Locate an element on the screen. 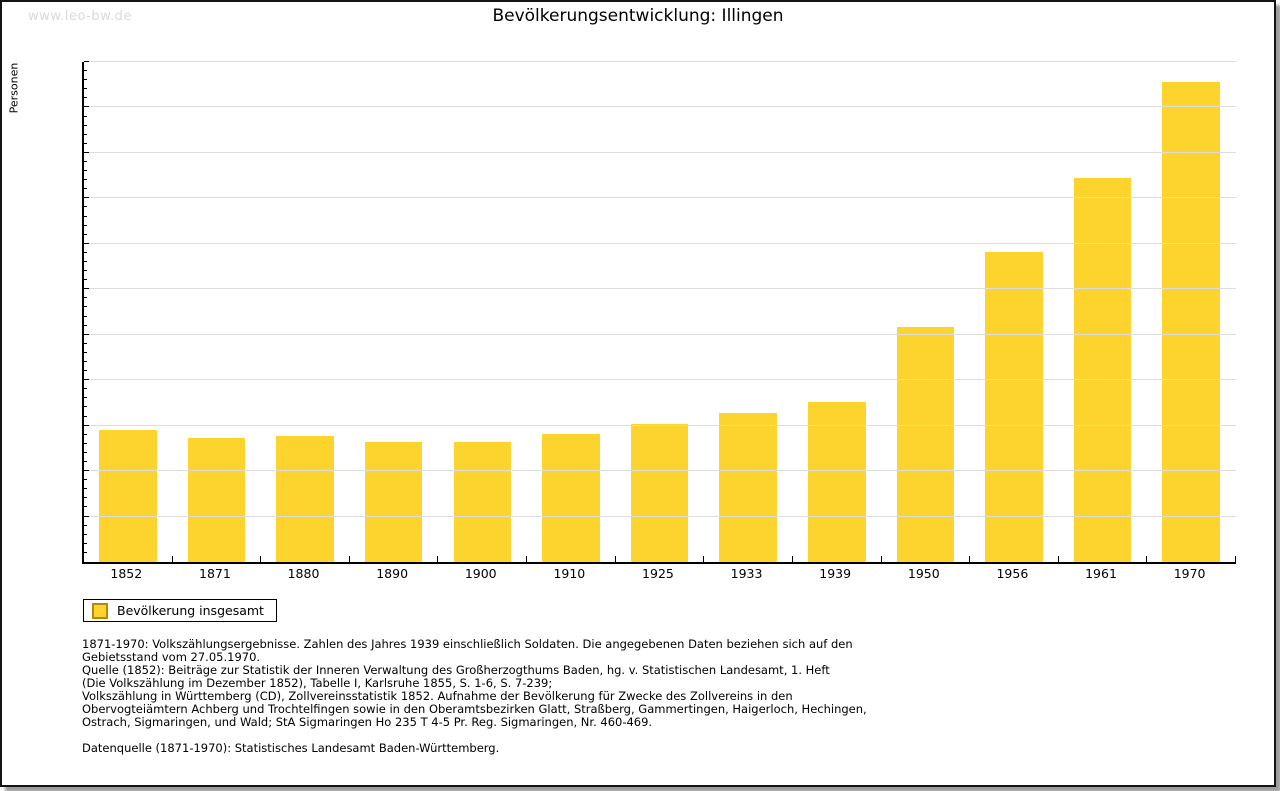 The height and width of the screenshot is (791, 1280). x-tick-label: 1890 is located at coordinates (392, 573).